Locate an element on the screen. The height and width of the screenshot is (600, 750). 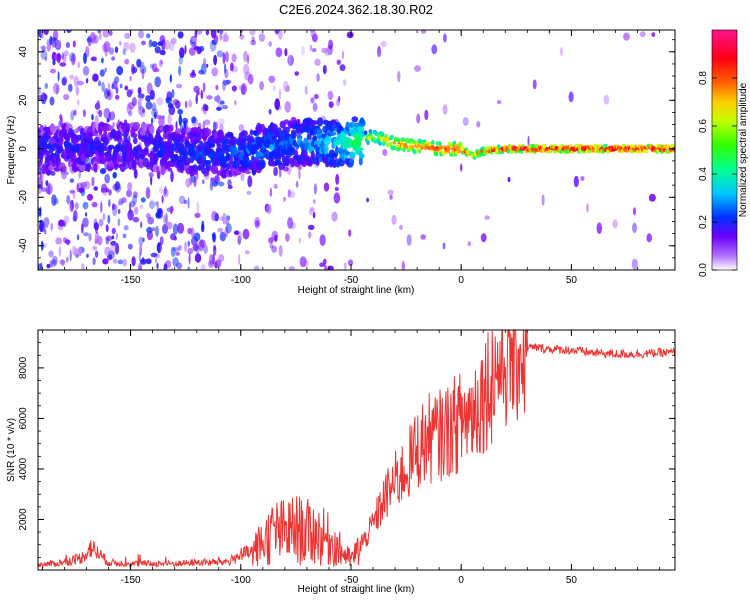
colorbar-label: Normalized spectral amplitude is located at coordinates (743, 149).